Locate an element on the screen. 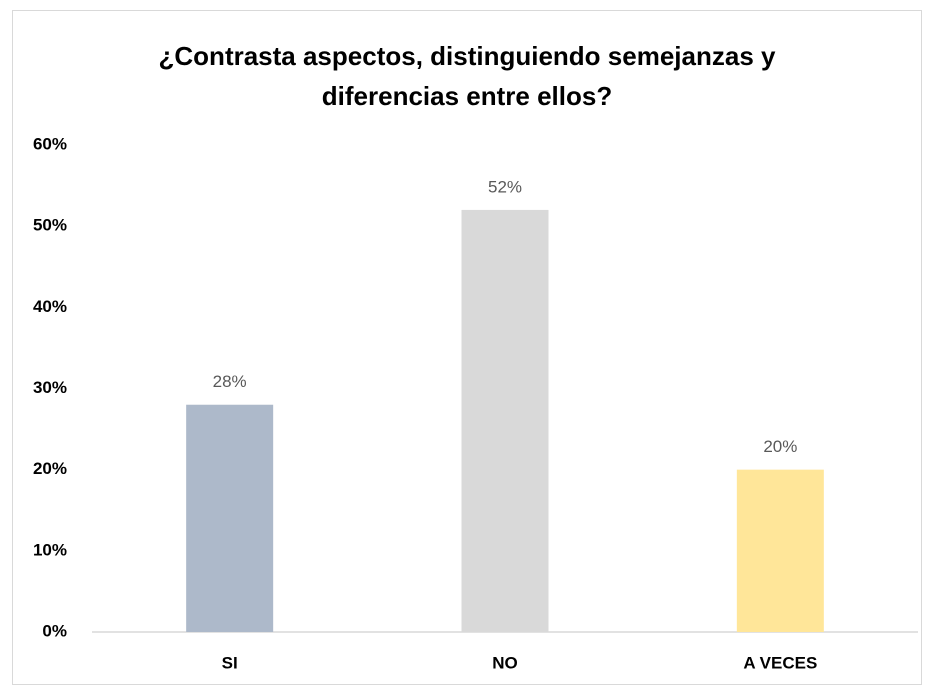  value-label: 20% is located at coordinates (780, 446).